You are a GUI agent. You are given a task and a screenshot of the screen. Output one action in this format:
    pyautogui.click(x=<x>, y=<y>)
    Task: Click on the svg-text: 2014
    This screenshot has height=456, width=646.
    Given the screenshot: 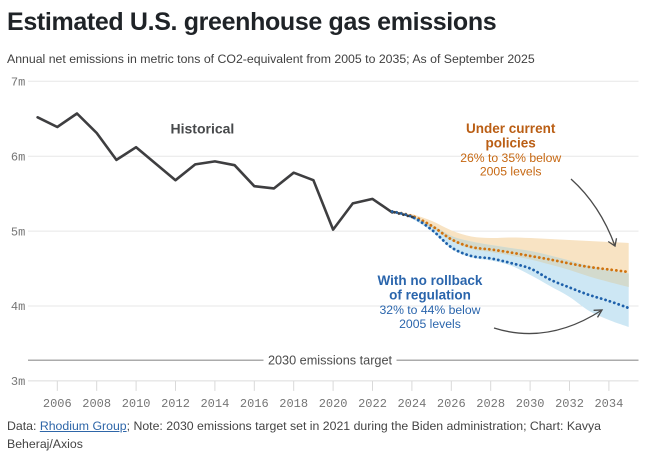 What is the action you would take?
    pyautogui.click(x=214, y=404)
    